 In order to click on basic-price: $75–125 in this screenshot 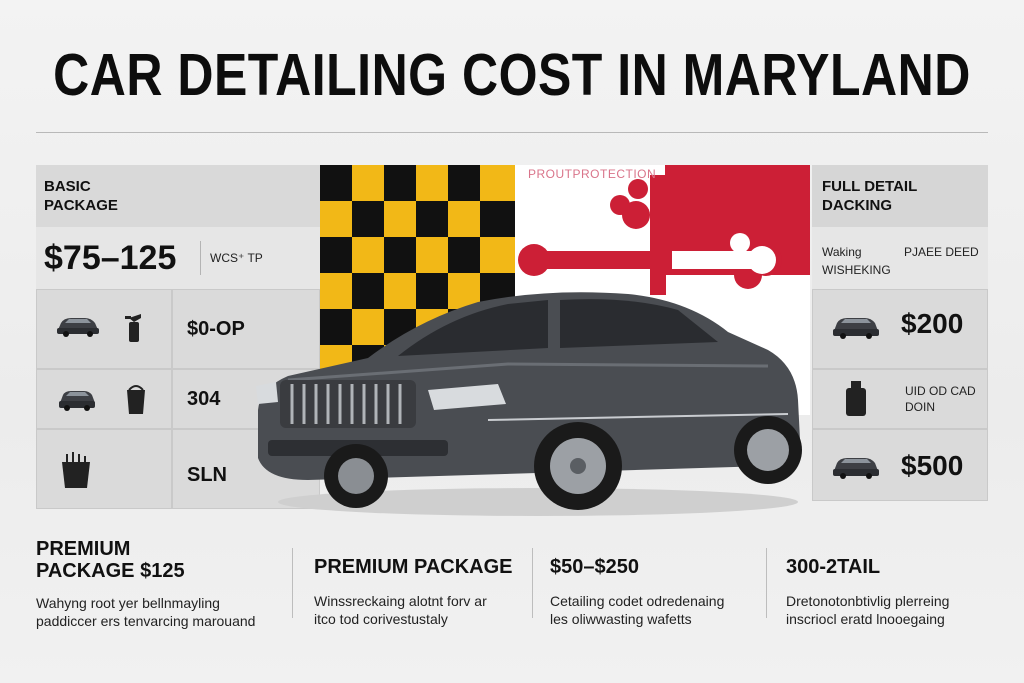, I will do `click(110, 258)`.